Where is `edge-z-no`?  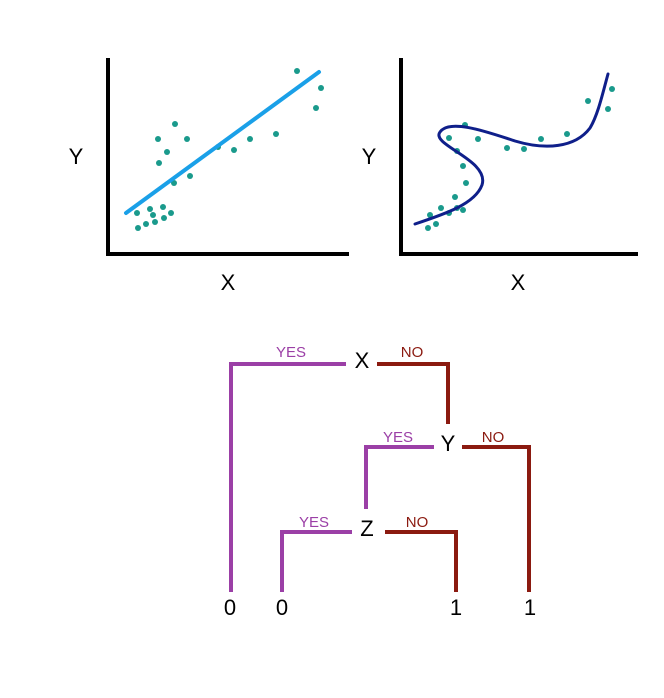
edge-z-no is located at coordinates (421, 561).